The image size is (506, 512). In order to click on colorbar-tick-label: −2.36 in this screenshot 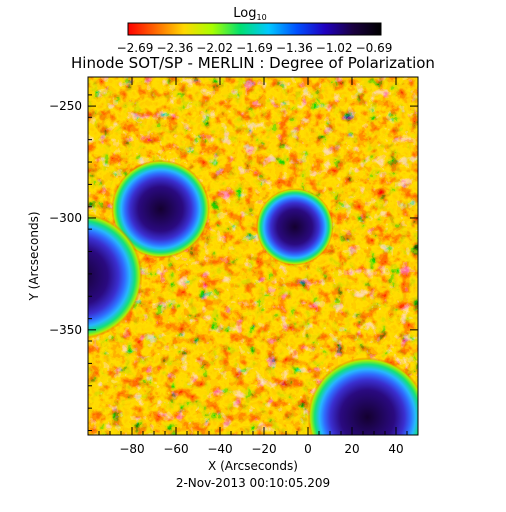, I will do `click(174, 48)`.